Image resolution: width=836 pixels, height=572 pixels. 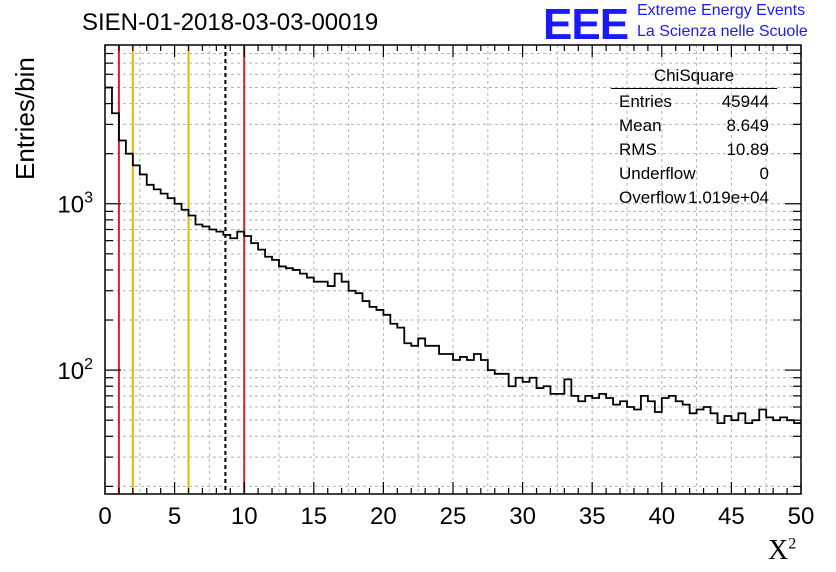 What do you see at coordinates (638, 149) in the screenshot?
I see `stats-key: RMS` at bounding box center [638, 149].